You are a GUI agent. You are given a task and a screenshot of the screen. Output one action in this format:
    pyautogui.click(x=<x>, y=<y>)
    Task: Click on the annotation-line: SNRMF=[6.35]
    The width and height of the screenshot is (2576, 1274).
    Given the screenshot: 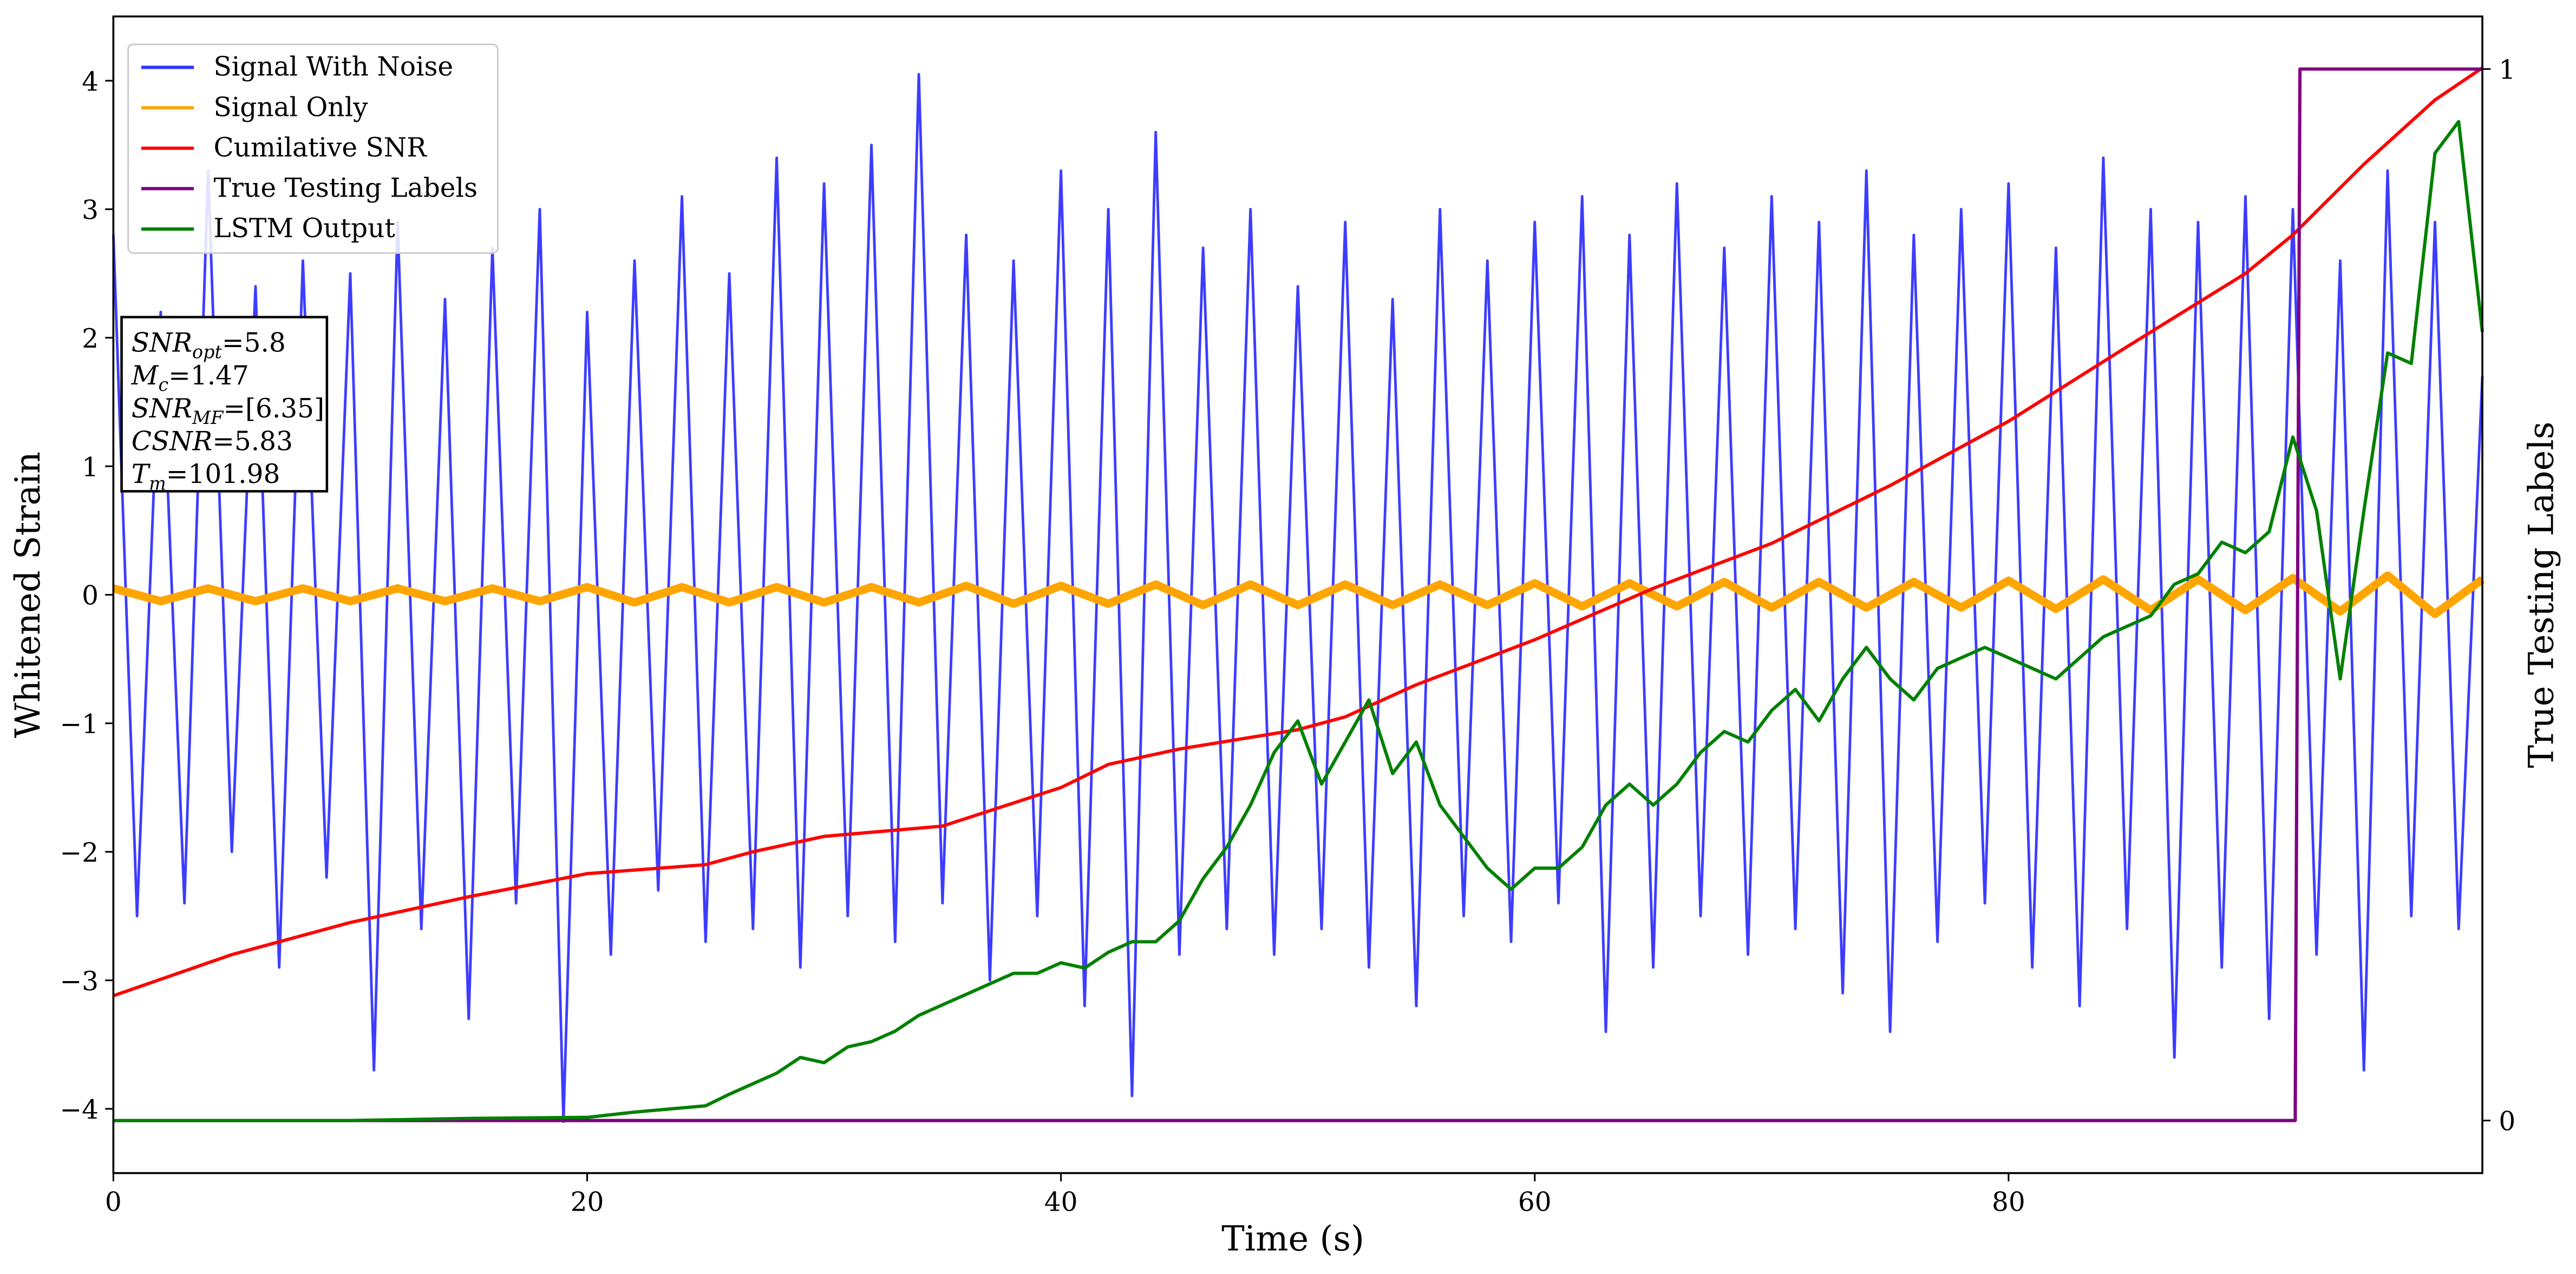 What is the action you would take?
    pyautogui.click(x=228, y=411)
    